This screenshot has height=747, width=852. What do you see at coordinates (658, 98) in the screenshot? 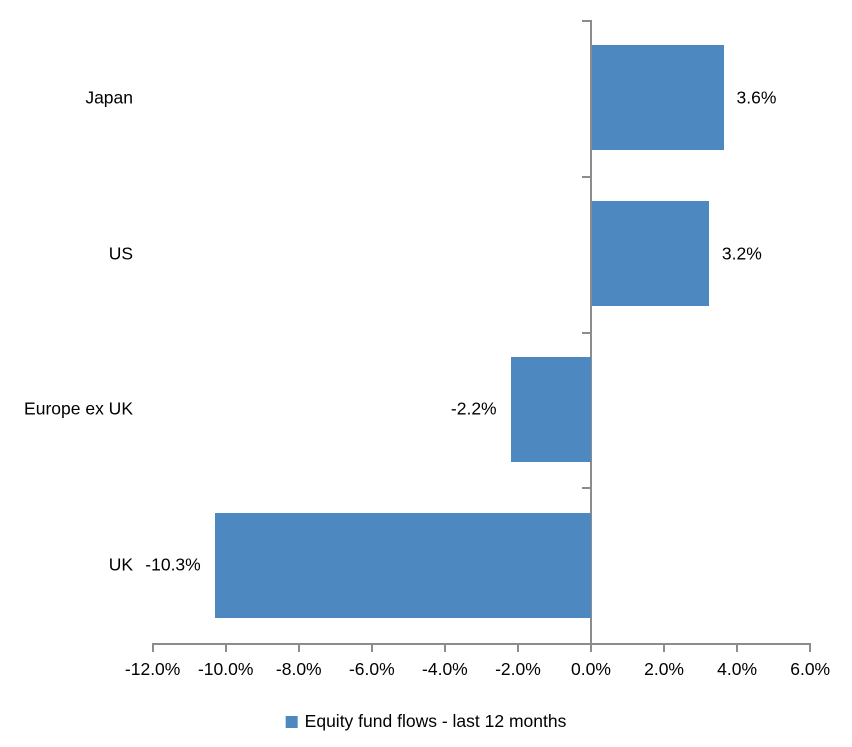
I see `bar-japan` at bounding box center [658, 98].